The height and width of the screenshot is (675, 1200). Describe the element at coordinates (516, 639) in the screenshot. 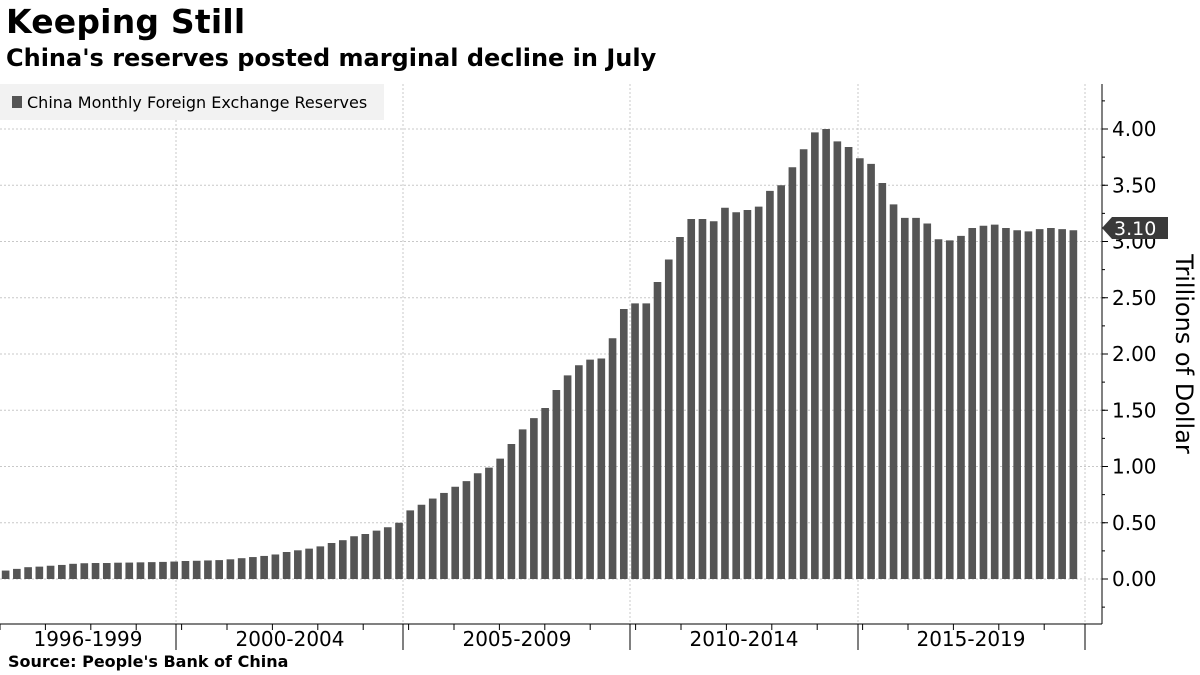

I see `x-tick-label: 2005-2009` at that location.